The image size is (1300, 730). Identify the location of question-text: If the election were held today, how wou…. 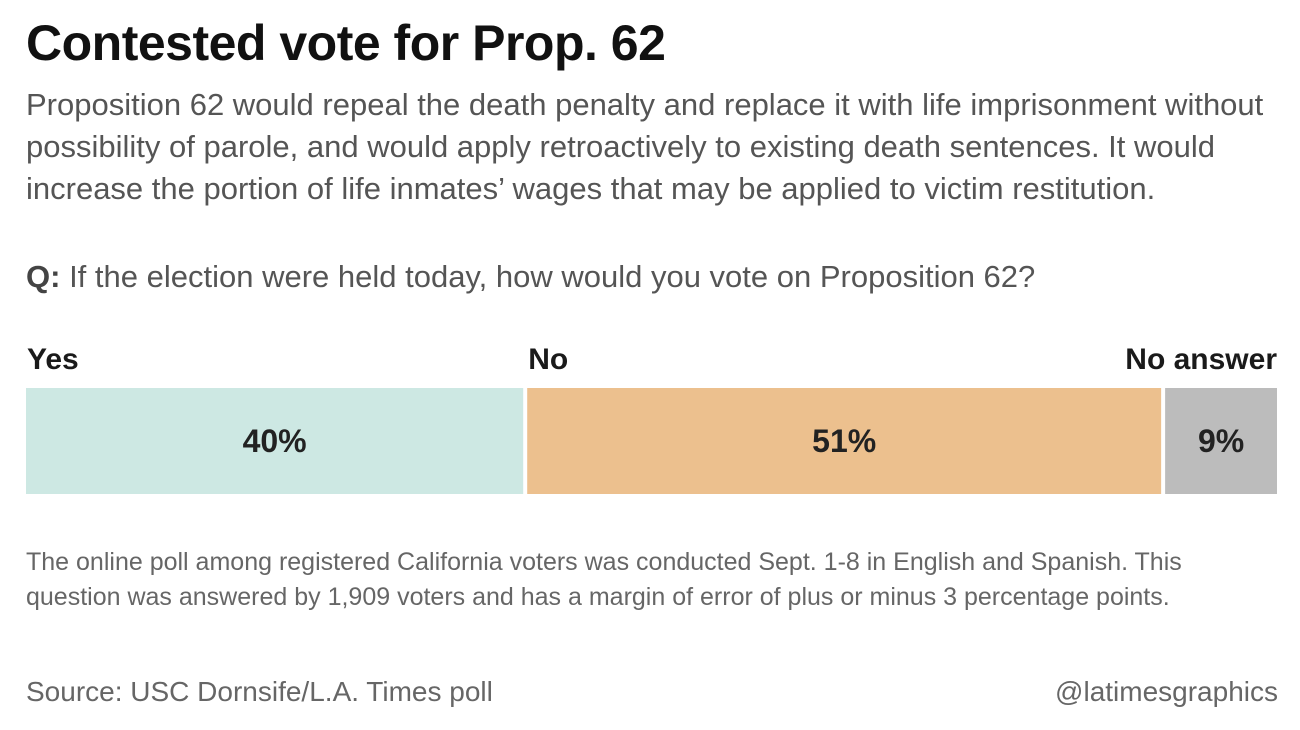
(552, 276).